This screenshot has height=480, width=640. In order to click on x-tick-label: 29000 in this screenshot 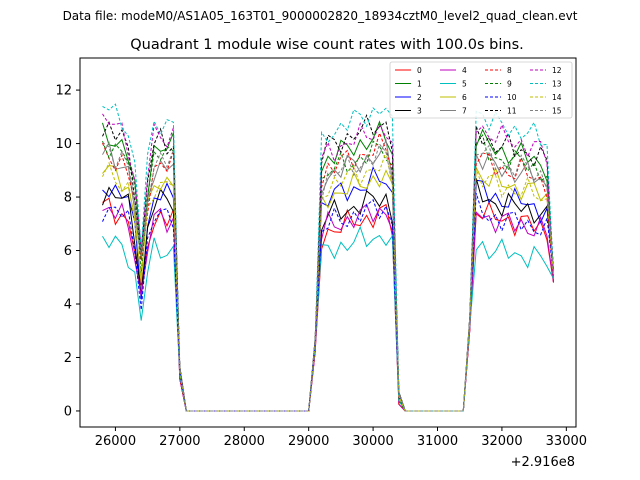, I will do `click(308, 441)`.